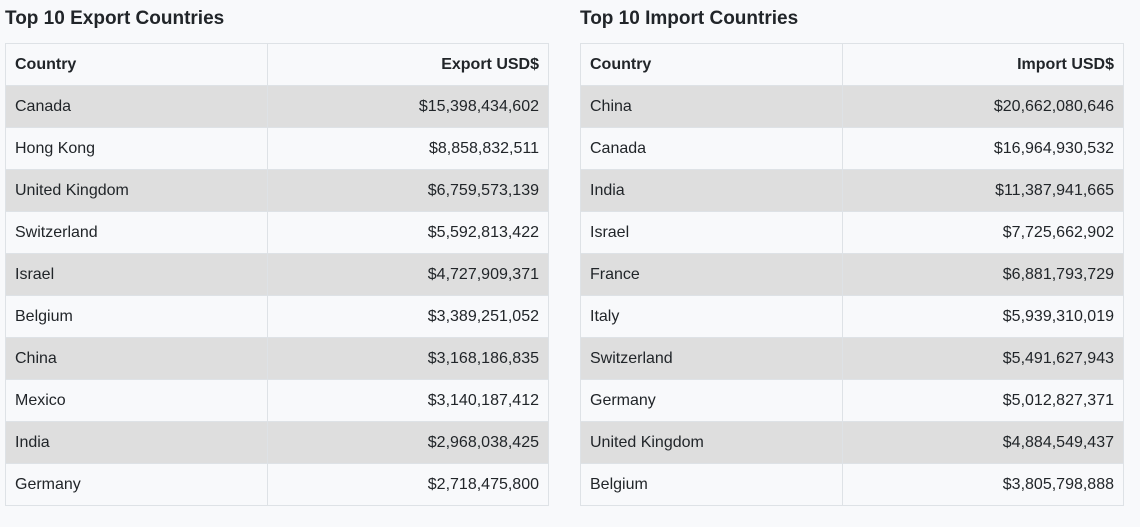 This screenshot has height=527, width=1140. I want to click on value-cell: $7,725,662,902, so click(983, 232).